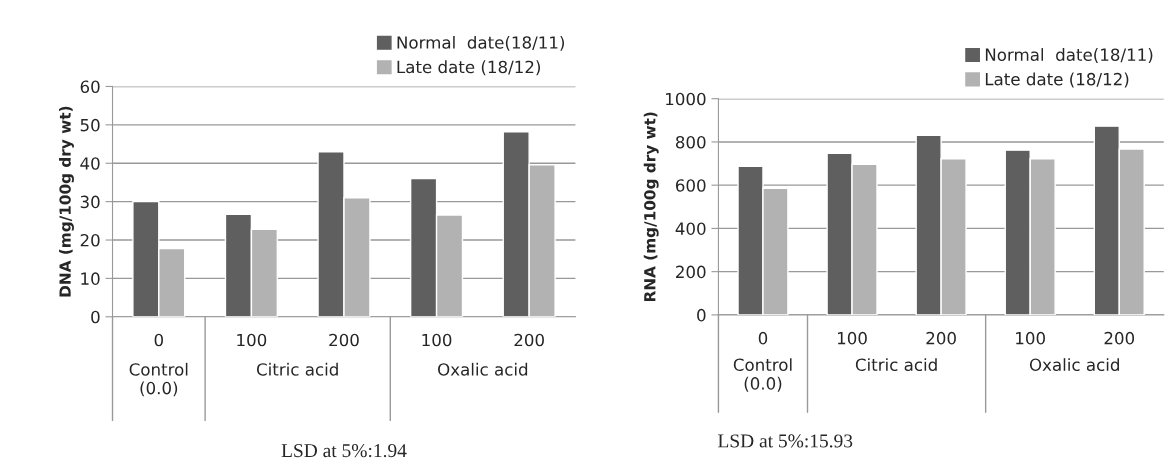  What do you see at coordinates (690, 142) in the screenshot?
I see `y-tick-label: 800` at bounding box center [690, 142].